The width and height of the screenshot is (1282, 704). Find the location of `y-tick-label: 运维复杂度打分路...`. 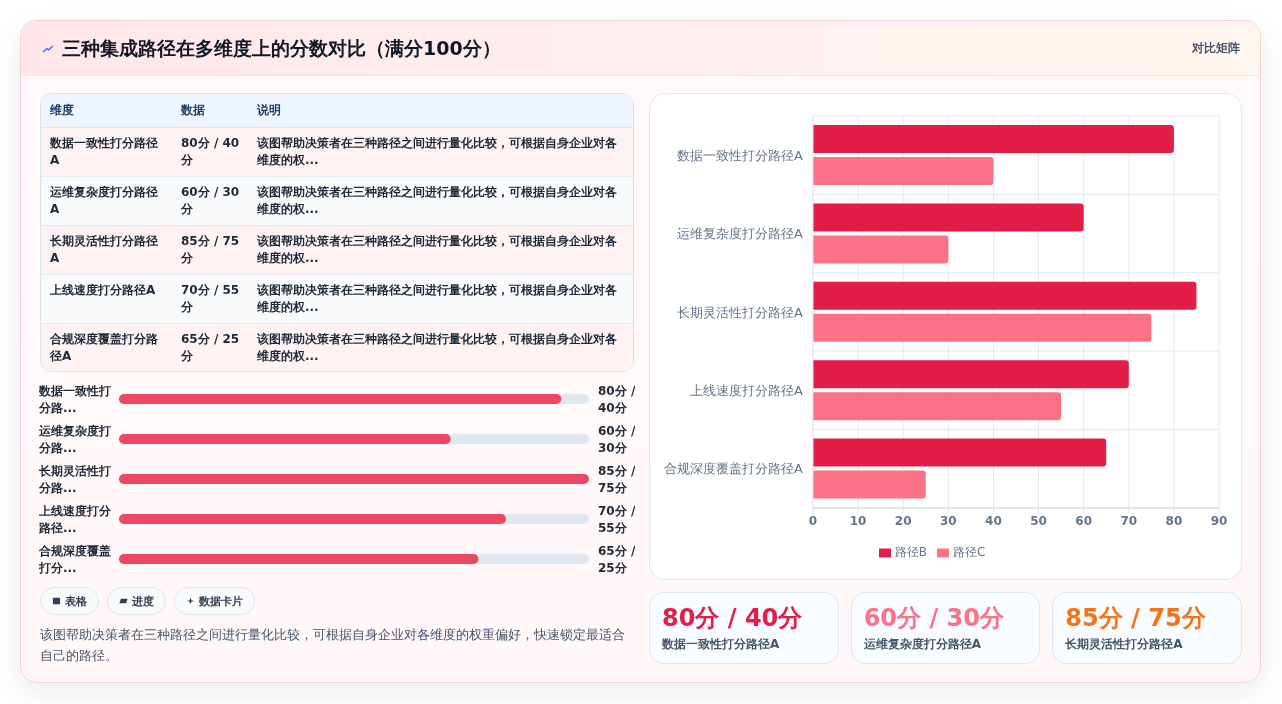

y-tick-label: 运维复杂度打分路... is located at coordinates (74, 439).